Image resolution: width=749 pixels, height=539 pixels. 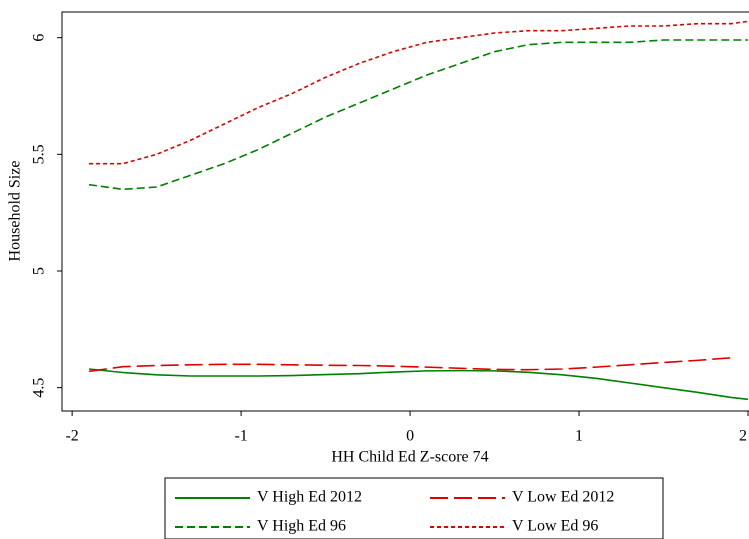 I want to click on y-tick-label: 6, so click(x=39, y=38).